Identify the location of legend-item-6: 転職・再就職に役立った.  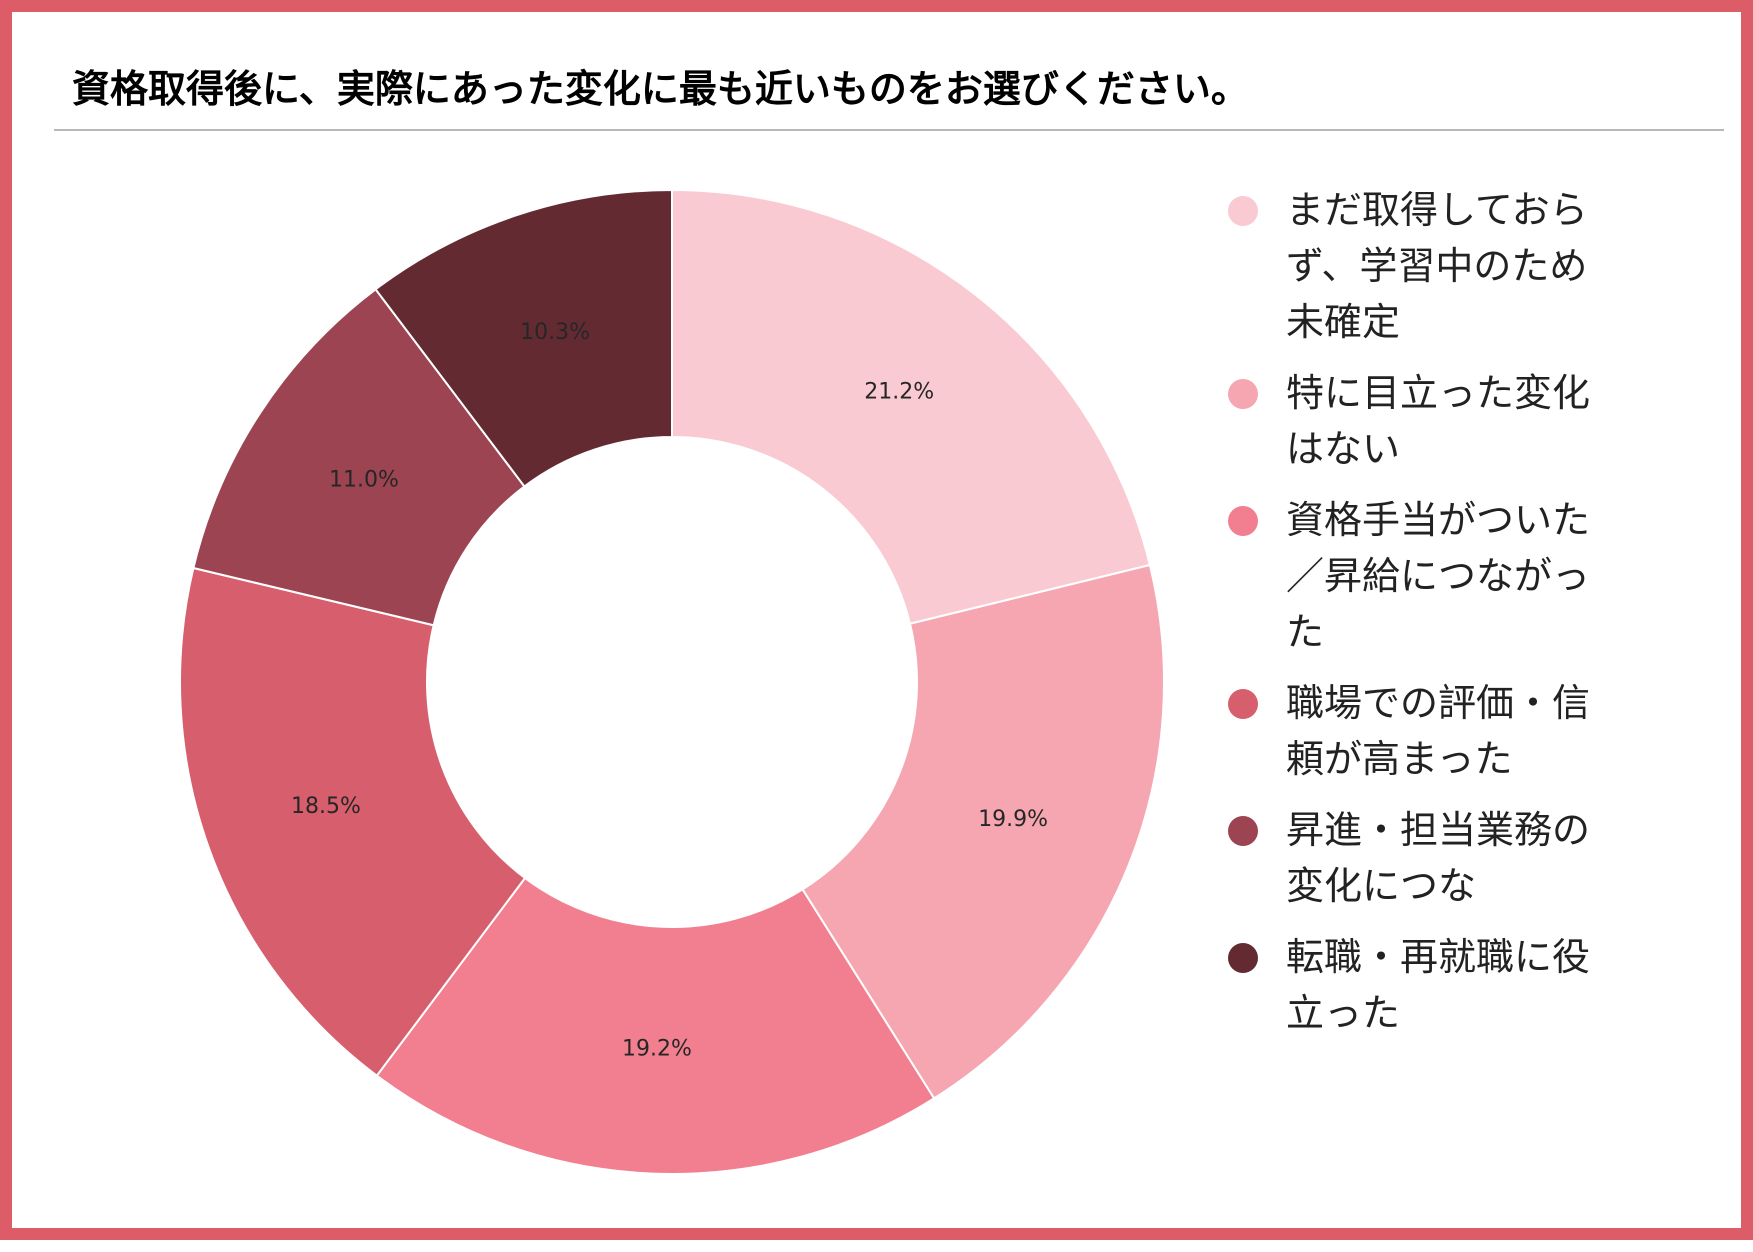
(1424, 985).